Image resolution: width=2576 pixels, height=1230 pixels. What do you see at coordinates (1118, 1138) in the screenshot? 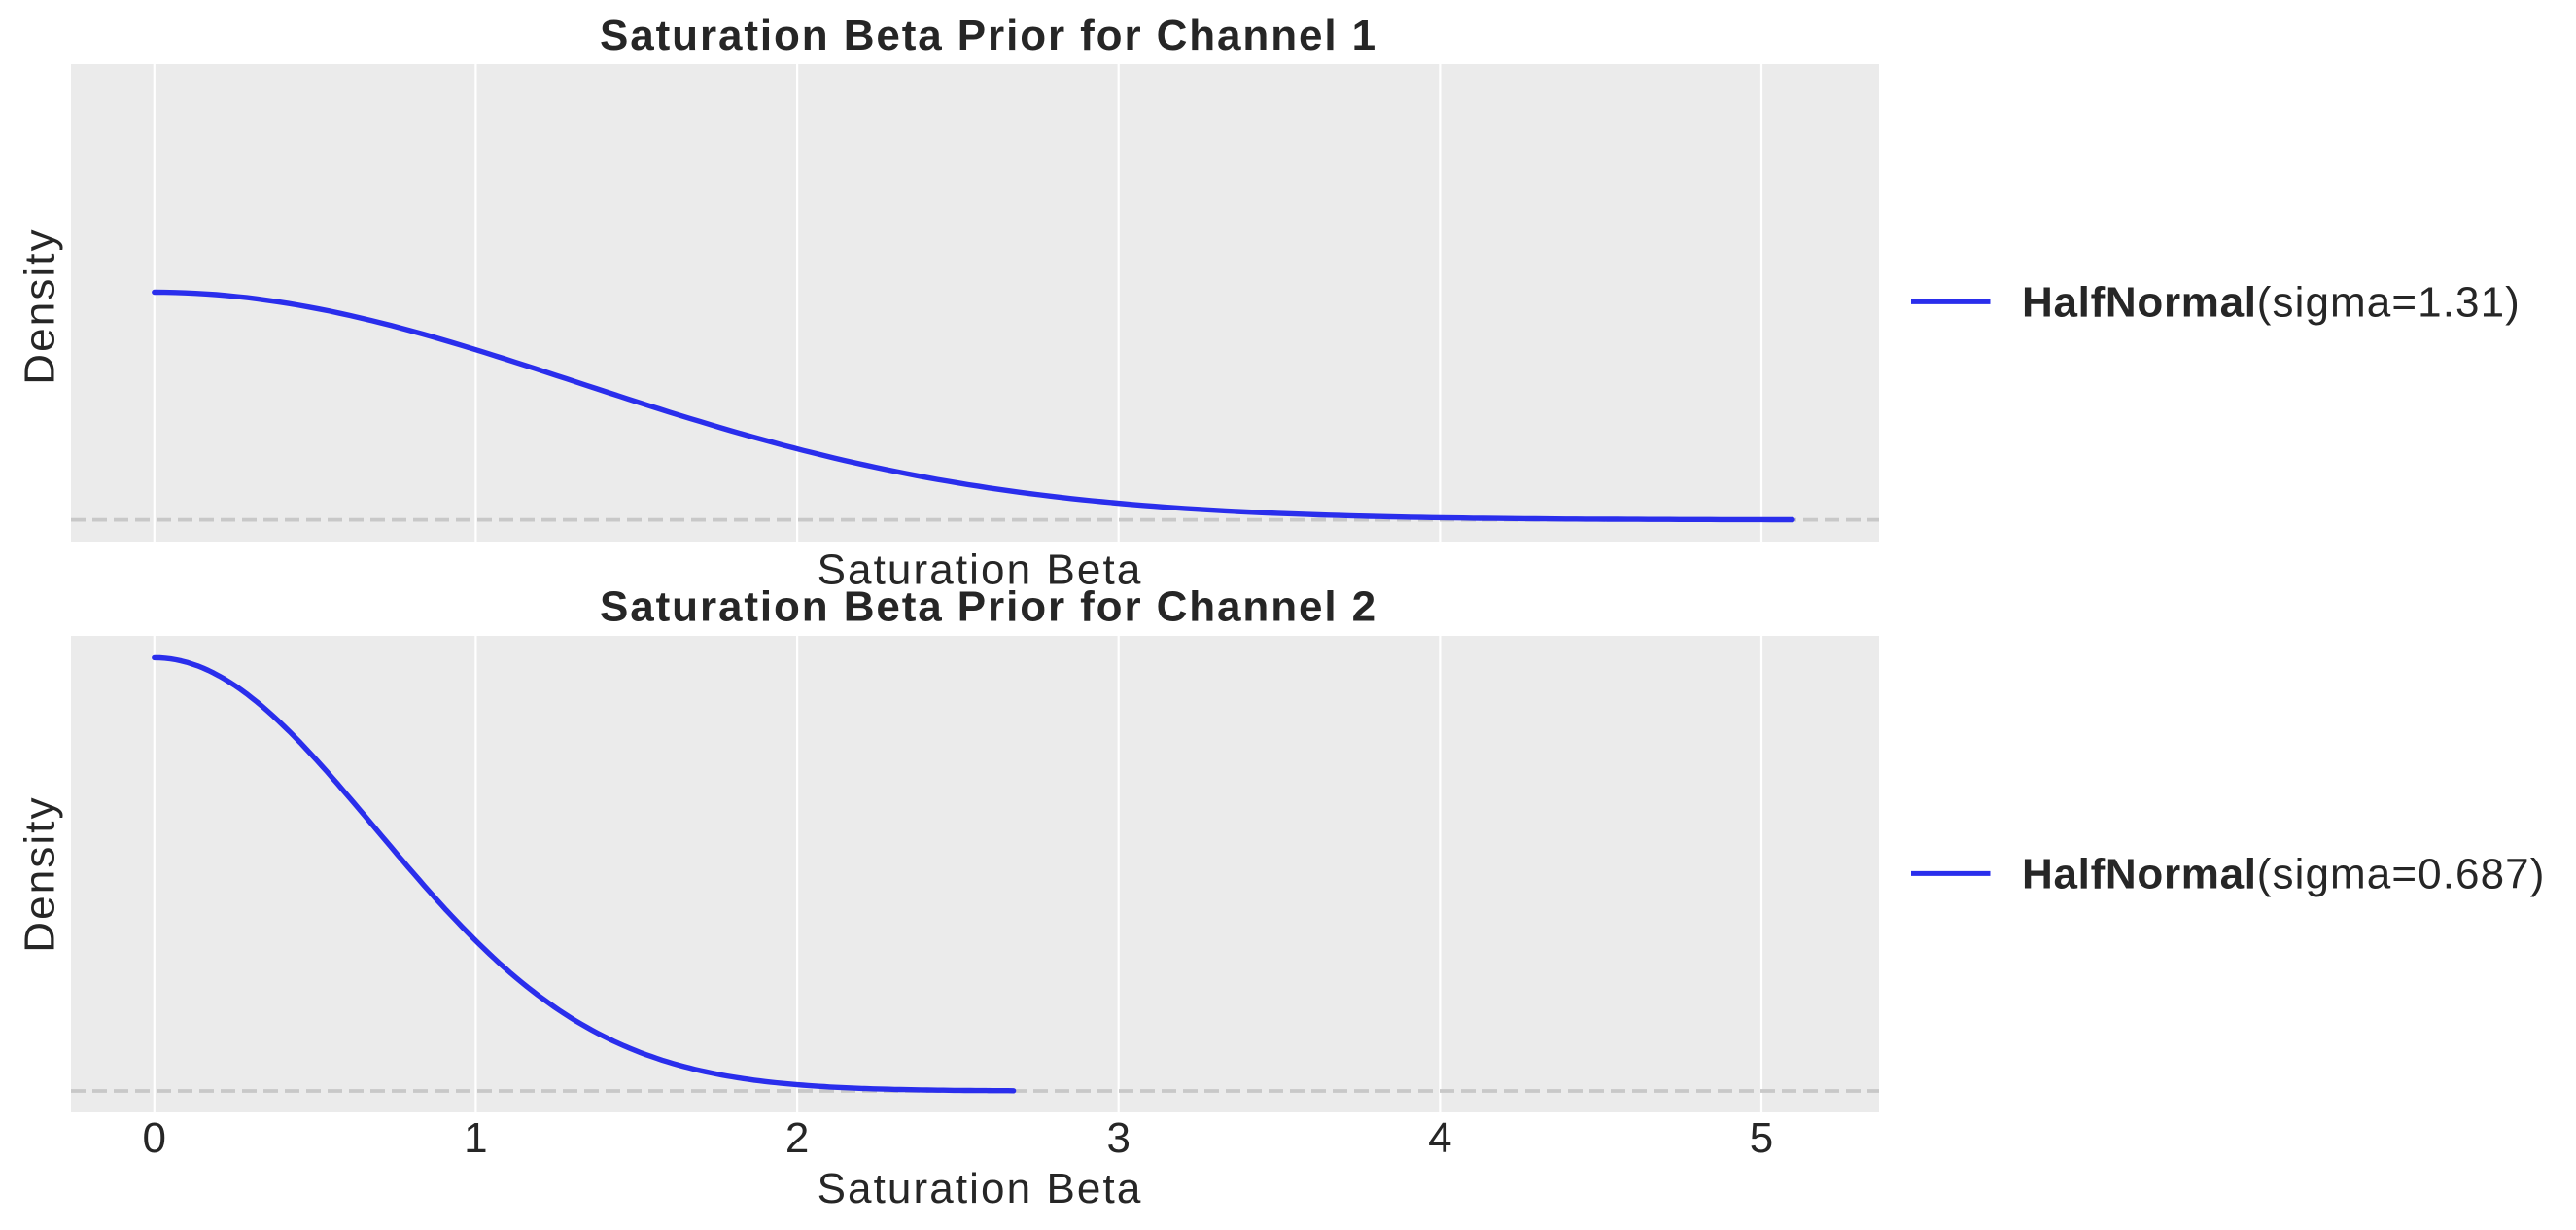
I see `svg-text: 3` at bounding box center [1118, 1138].